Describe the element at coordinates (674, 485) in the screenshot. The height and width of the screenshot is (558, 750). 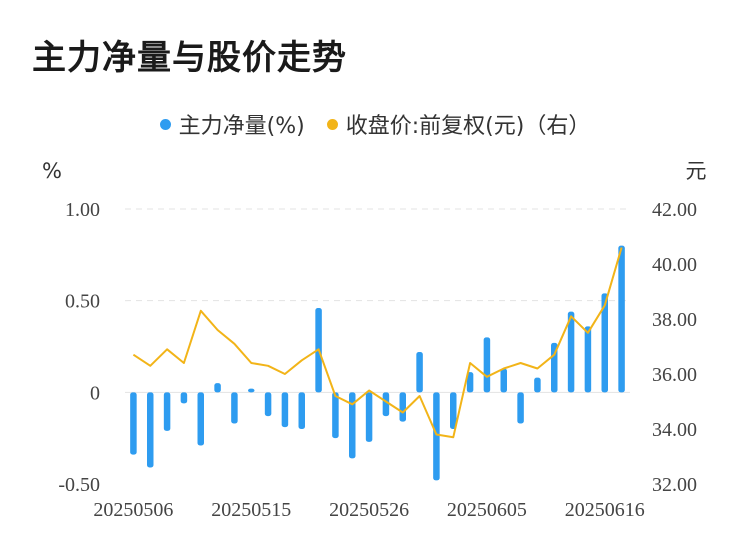
I see `right-tick-label: 32.00` at that location.